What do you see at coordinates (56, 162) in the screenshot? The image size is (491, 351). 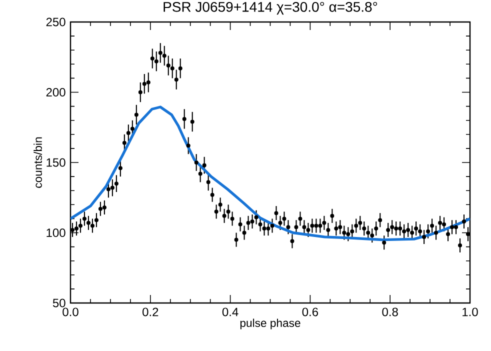 I see `y-tick-label: 150` at bounding box center [56, 162].